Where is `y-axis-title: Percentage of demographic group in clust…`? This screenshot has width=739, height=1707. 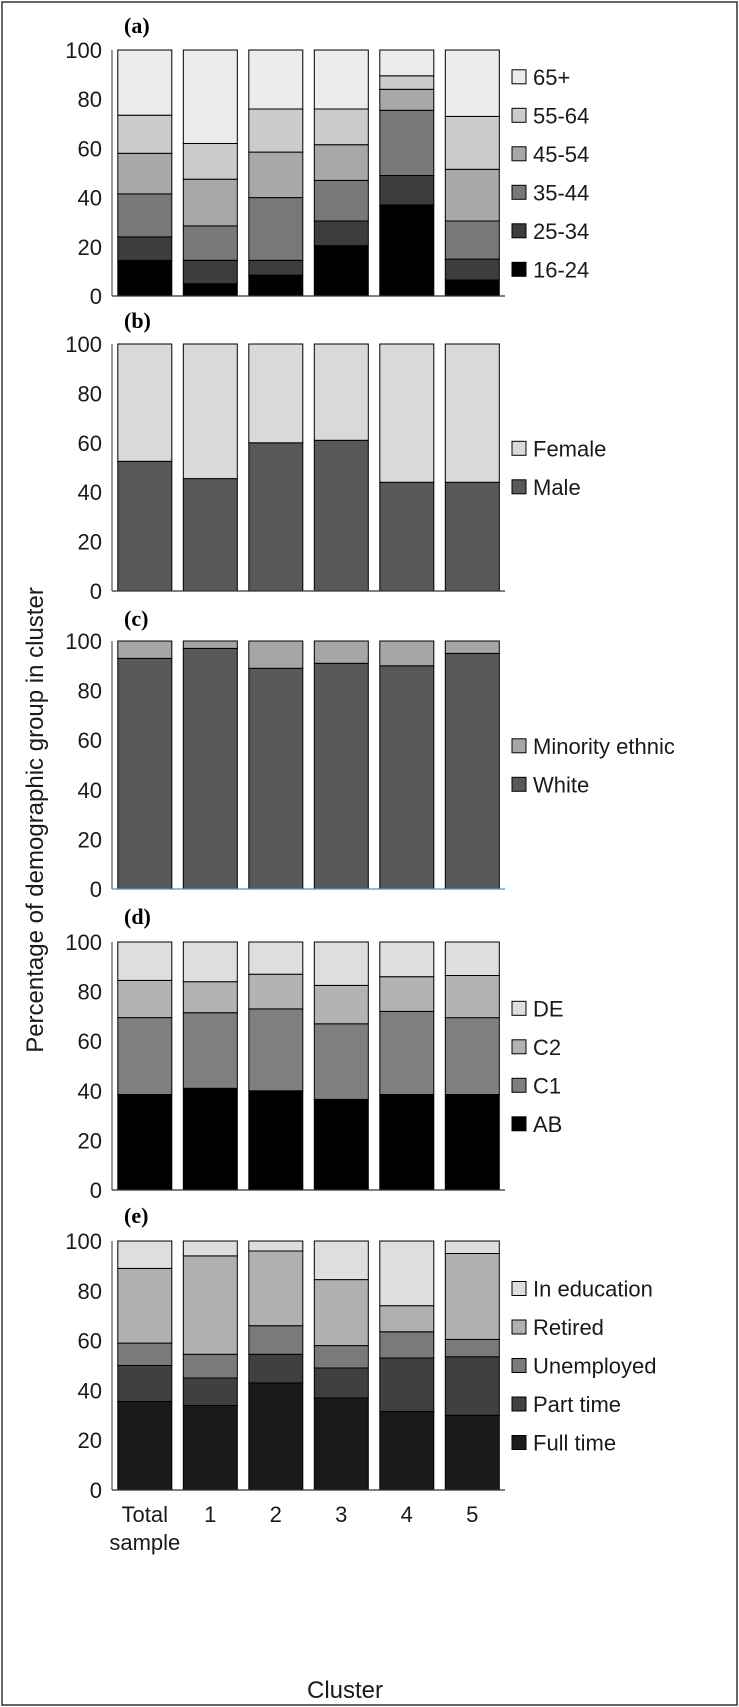 y-axis-title: Percentage of demographic group in clust… is located at coordinates (35, 820).